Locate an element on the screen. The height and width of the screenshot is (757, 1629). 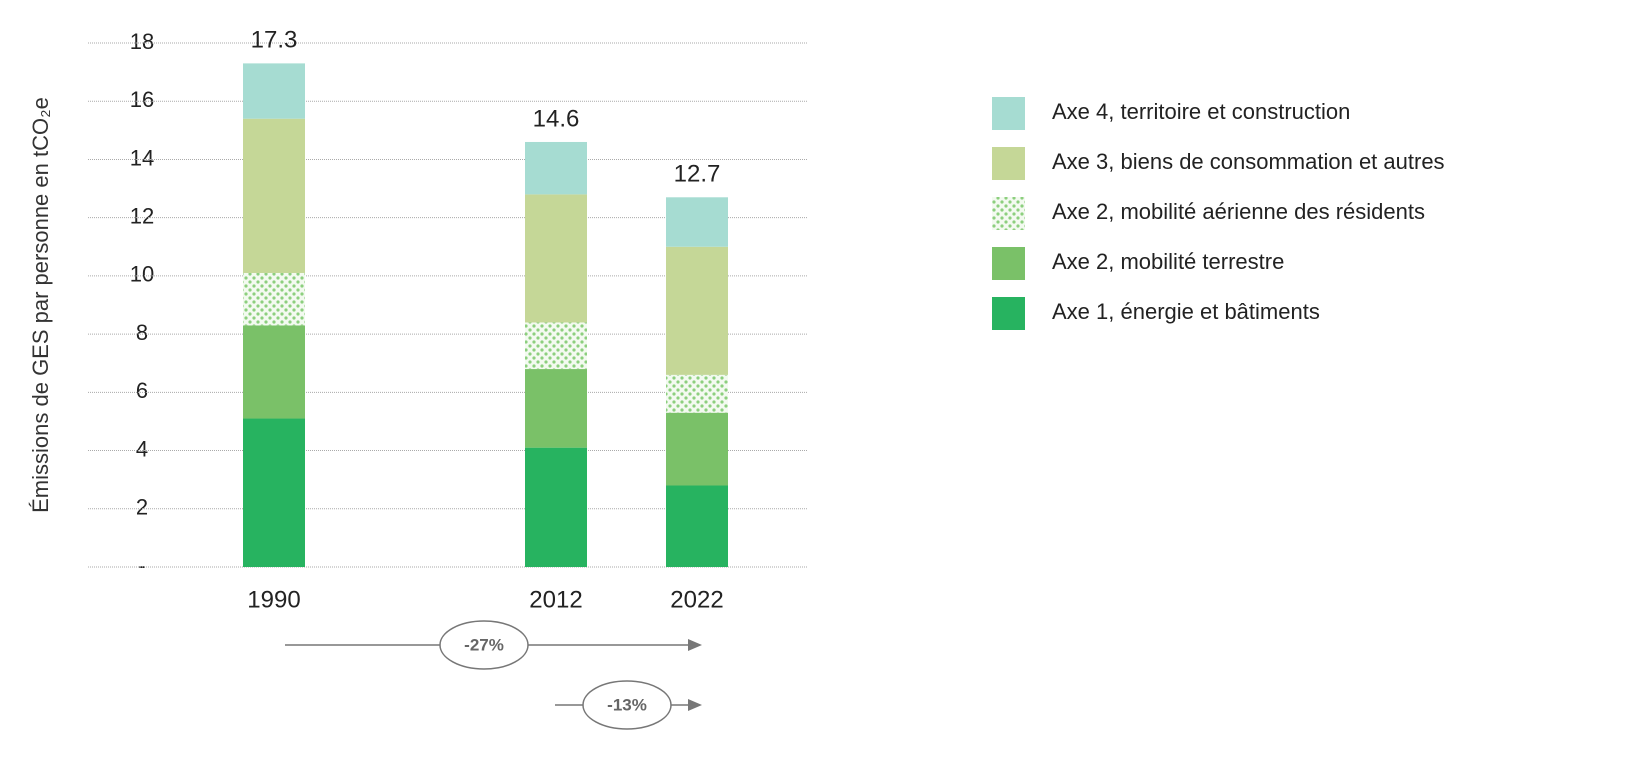
y-tick-label: 18 is located at coordinates (142, 41).